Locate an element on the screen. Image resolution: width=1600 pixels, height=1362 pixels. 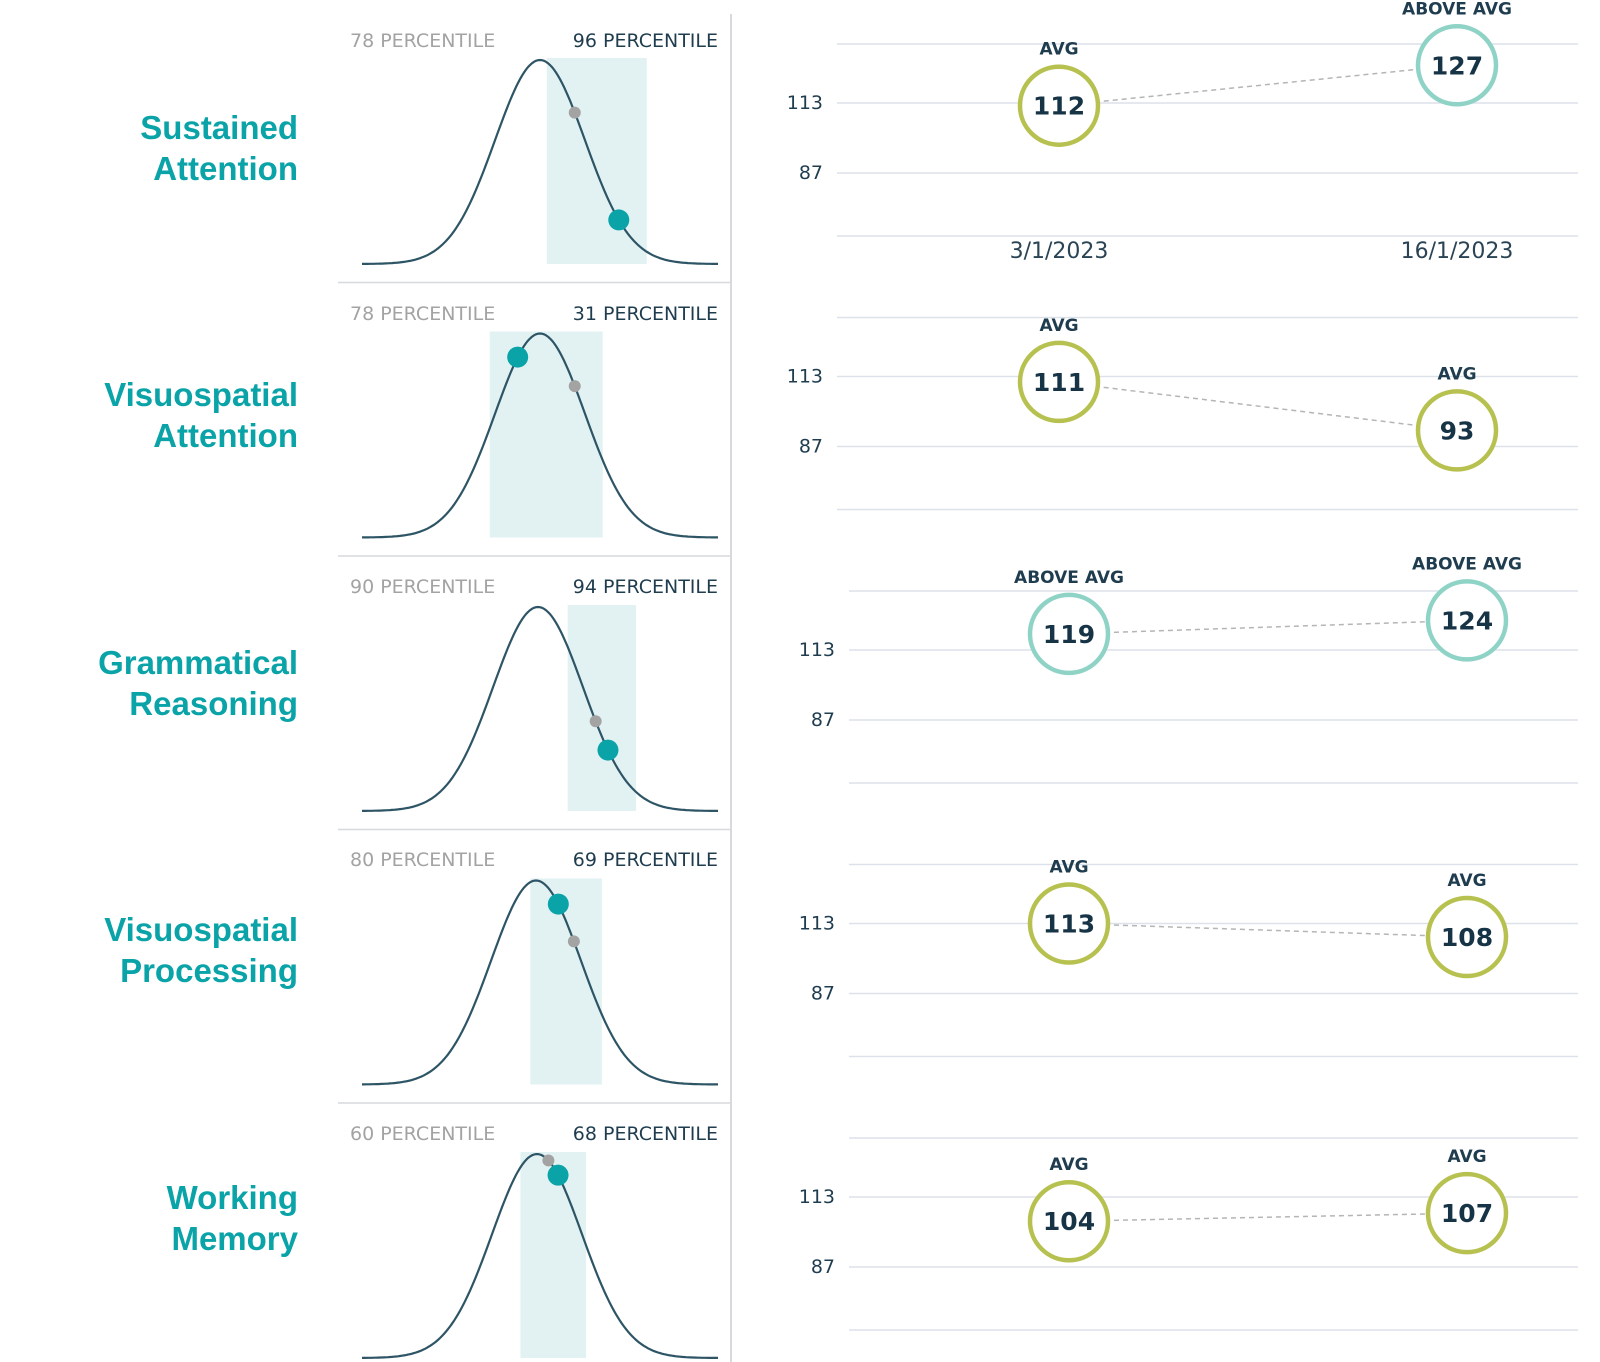
score-value: 112 is located at coordinates (1059, 106).